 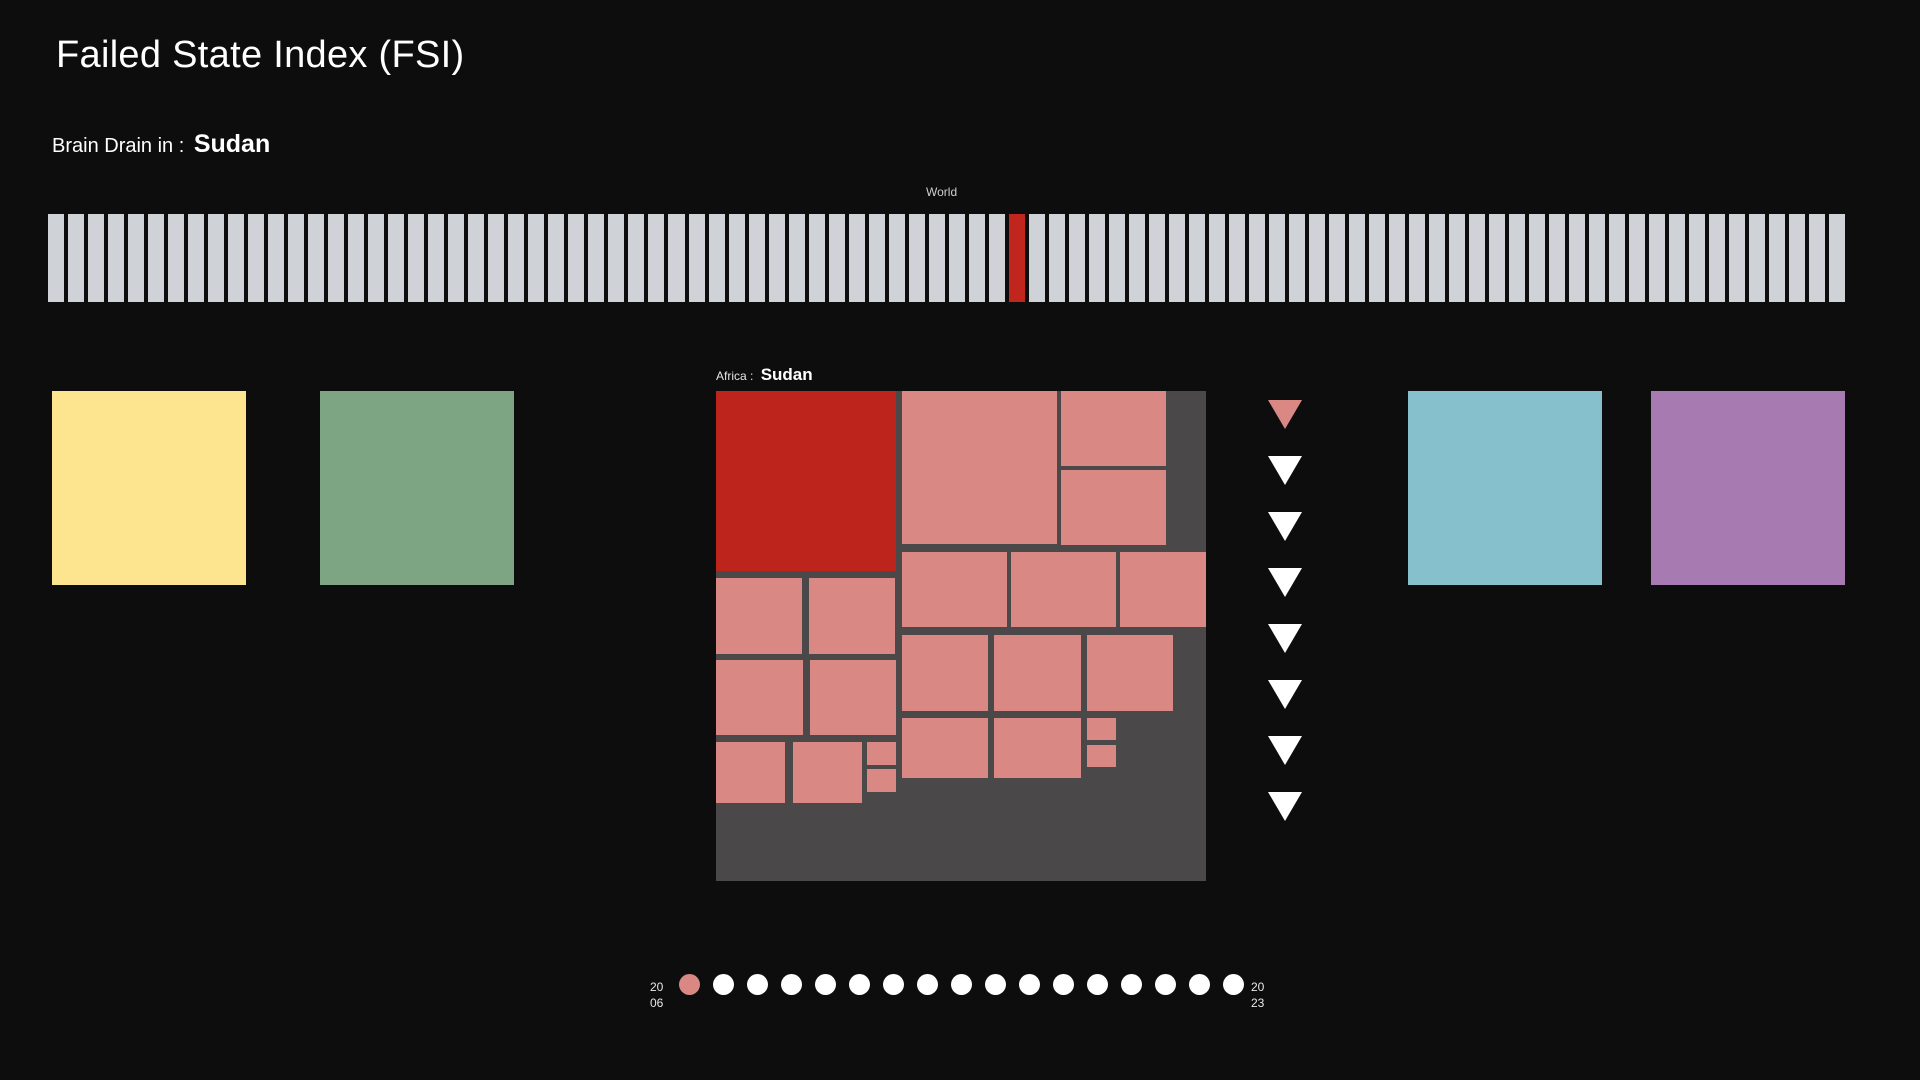 What do you see at coordinates (1505, 488) in the screenshot?
I see `region-square-blue` at bounding box center [1505, 488].